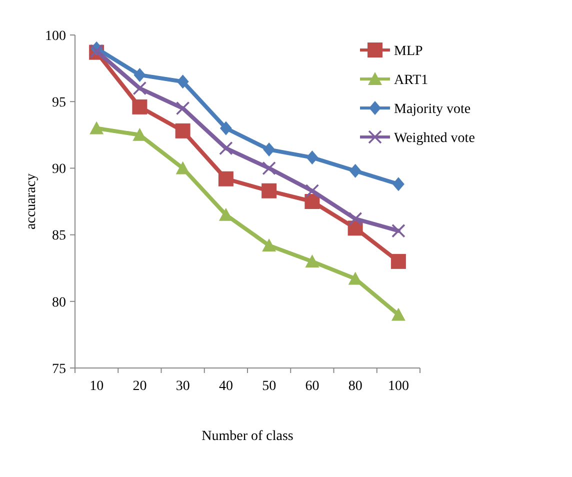  Describe the element at coordinates (434, 138) in the screenshot. I see `legend-label: Weighted vote` at that location.